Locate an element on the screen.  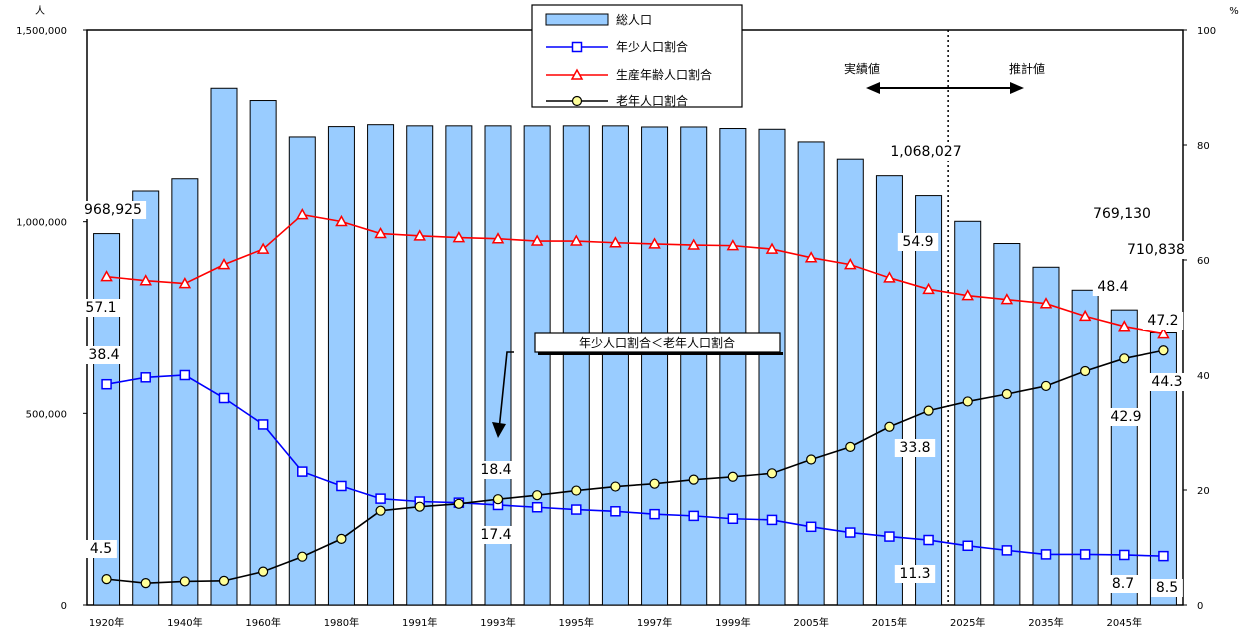
label-old-2020: 33.8 is located at coordinates (914, 448).